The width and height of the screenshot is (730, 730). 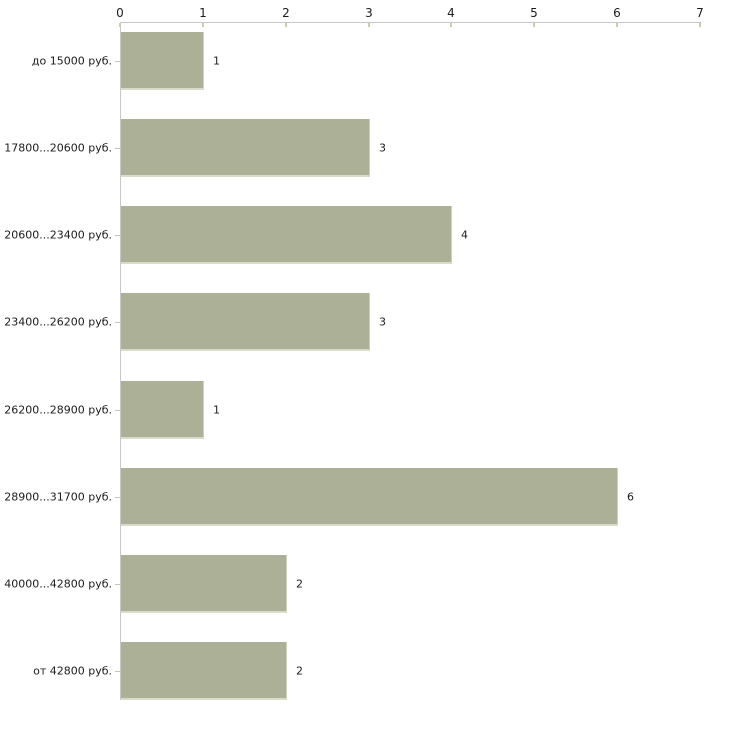 What do you see at coordinates (120, 13) in the screenshot?
I see `x-tick-label: 0` at bounding box center [120, 13].